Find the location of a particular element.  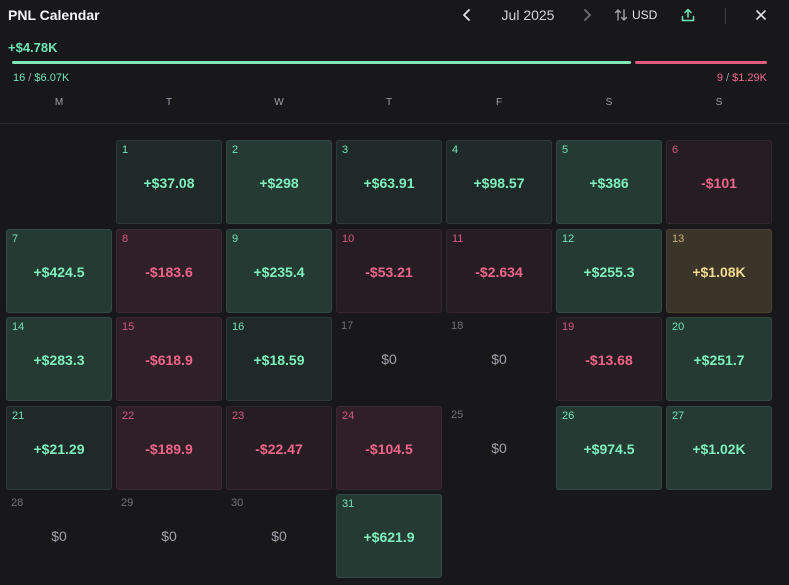

next-month-button is located at coordinates (587, 15).